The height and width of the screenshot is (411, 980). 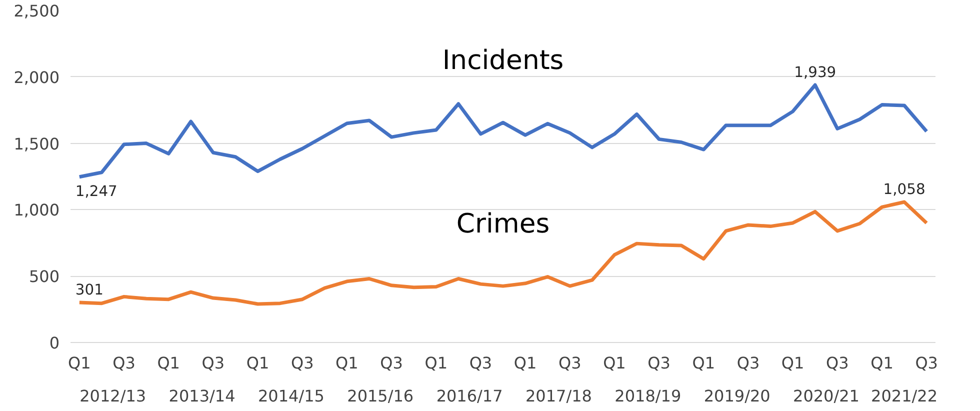 What do you see at coordinates (503, 224) in the screenshot?
I see `series-label: Crimes` at bounding box center [503, 224].